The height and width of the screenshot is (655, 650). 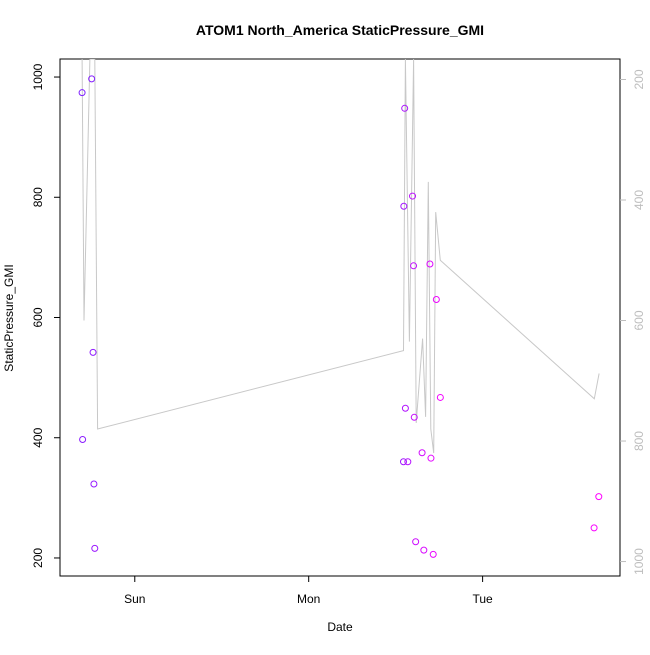 What do you see at coordinates (38, 317) in the screenshot?
I see `left-tick-label: 600` at bounding box center [38, 317].